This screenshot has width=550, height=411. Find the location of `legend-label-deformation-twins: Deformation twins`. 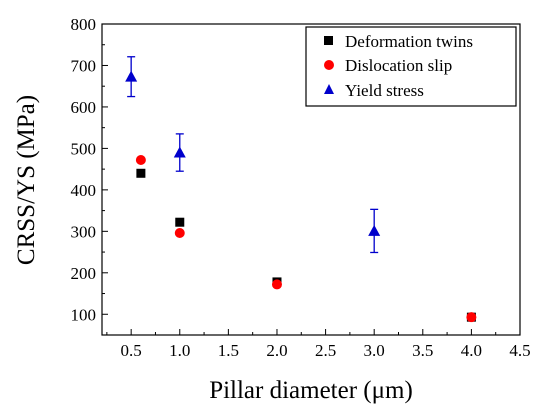

legend-label-deformation-twins: Deformation twins is located at coordinates (409, 41).